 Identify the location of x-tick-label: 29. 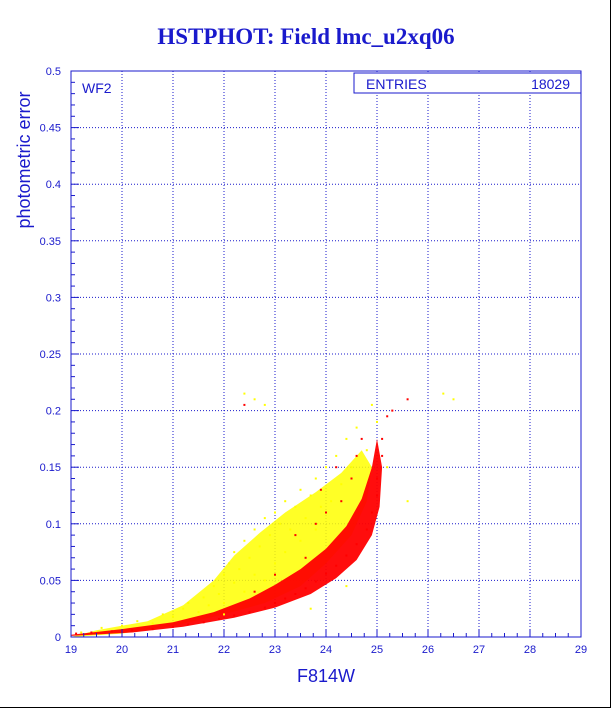
(581, 650).